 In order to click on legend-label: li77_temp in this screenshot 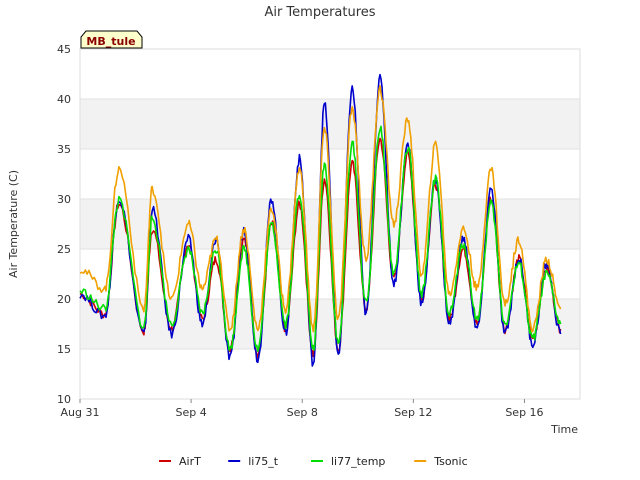, I will do `click(358, 461)`.